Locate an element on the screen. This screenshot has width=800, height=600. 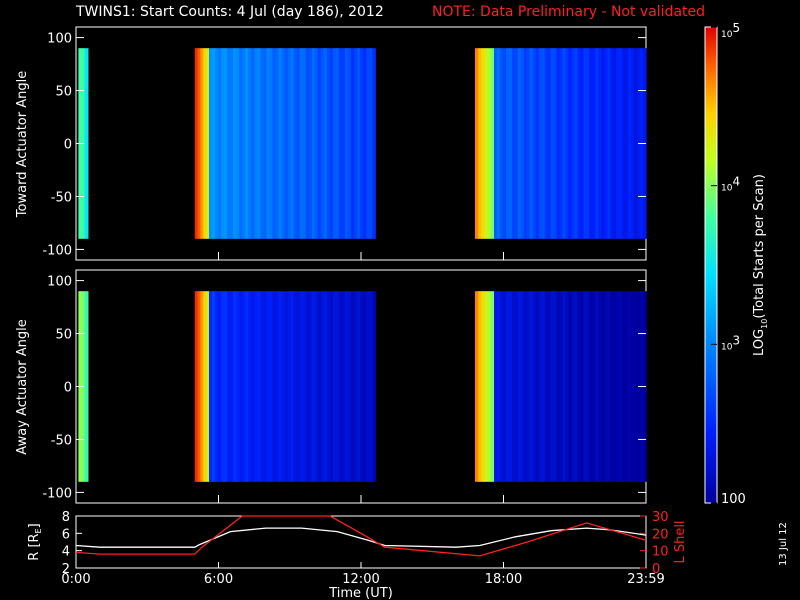
lshell-tick-label: 10 is located at coordinates (660, 552).